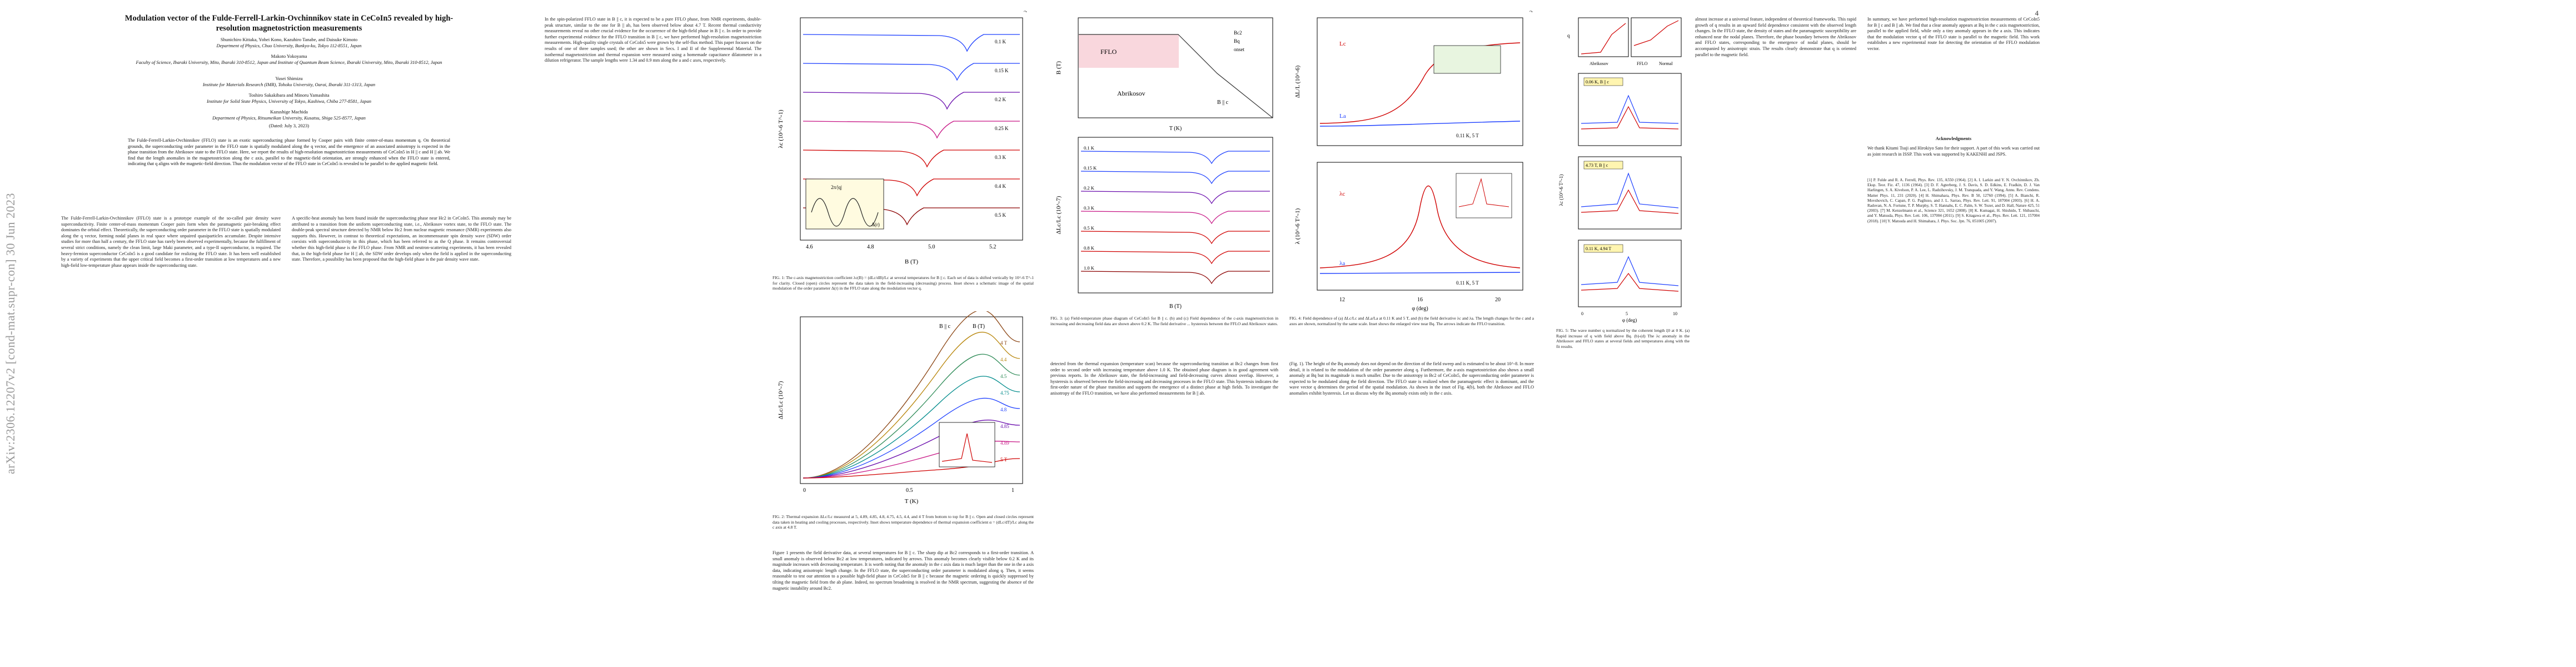 Image resolution: width=2576 pixels, height=667 pixels. I want to click on fig3b-temp-label: 0.2 K, so click(1089, 188).